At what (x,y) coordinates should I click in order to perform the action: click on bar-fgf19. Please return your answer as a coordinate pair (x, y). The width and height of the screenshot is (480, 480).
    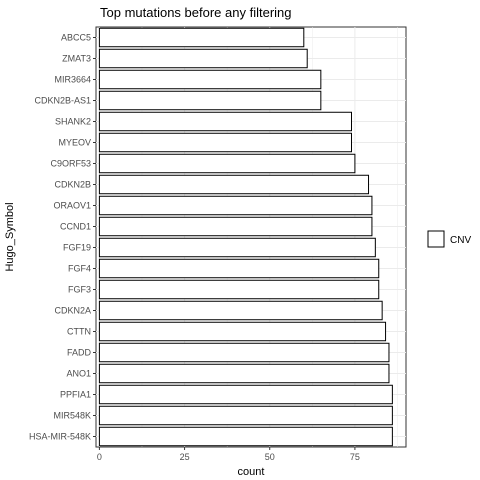
    Looking at the image, I should click on (237, 247).